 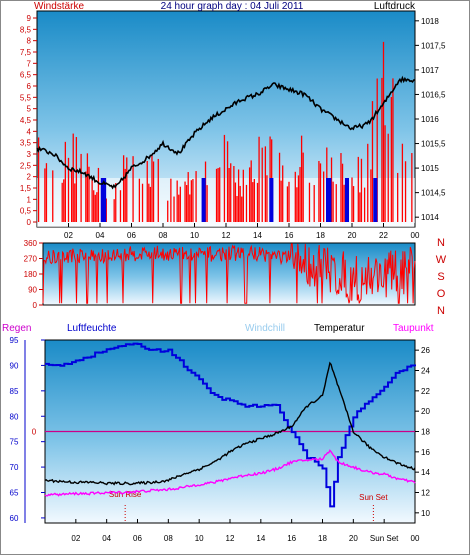 What do you see at coordinates (29, 154) in the screenshot?
I see `wind-tick-label: 3` at bounding box center [29, 154].